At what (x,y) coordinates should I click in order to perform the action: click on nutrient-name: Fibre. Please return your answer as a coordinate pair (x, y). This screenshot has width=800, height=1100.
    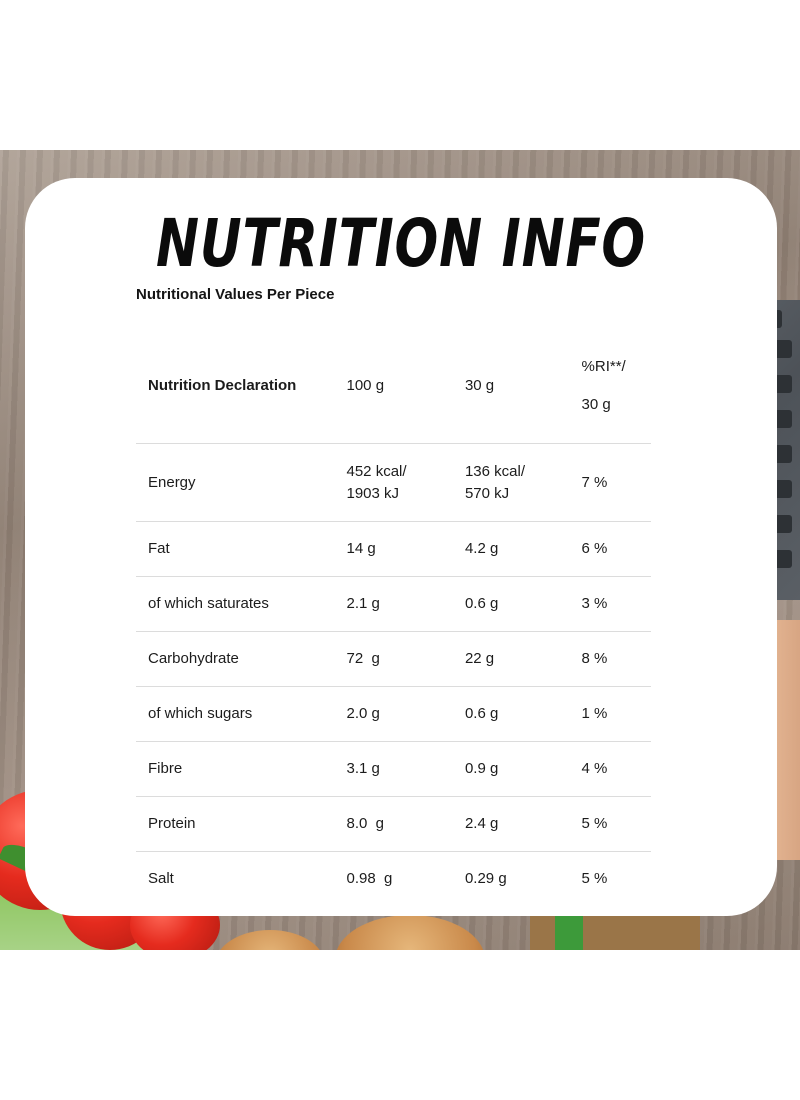
    Looking at the image, I should click on (235, 769).